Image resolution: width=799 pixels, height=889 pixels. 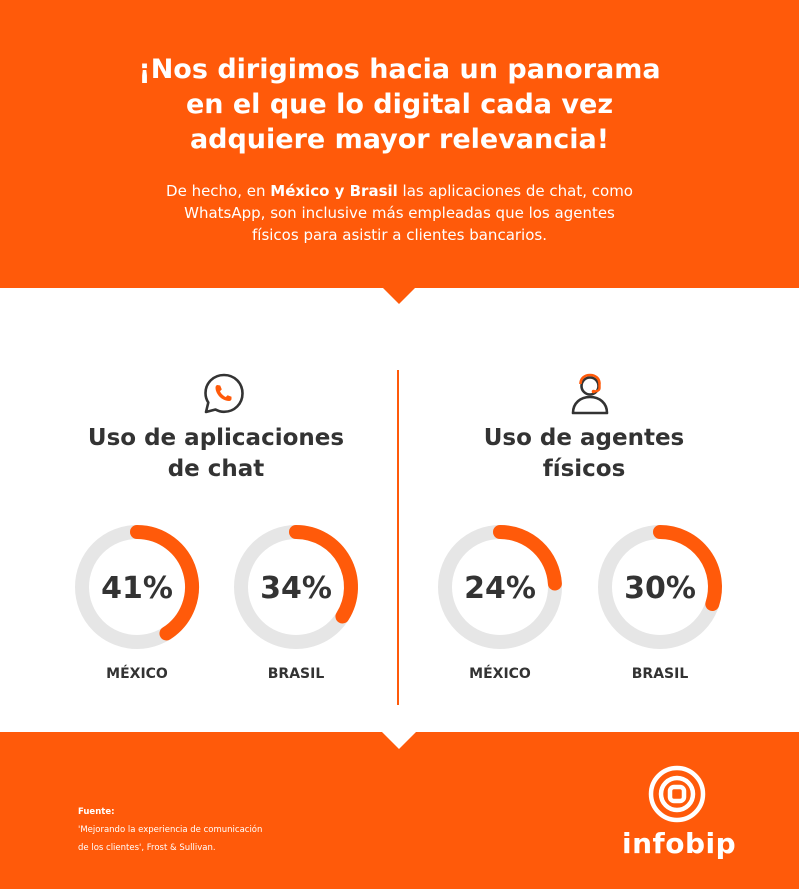 What do you see at coordinates (679, 843) in the screenshot?
I see `logo-wordmark: infobip` at bounding box center [679, 843].